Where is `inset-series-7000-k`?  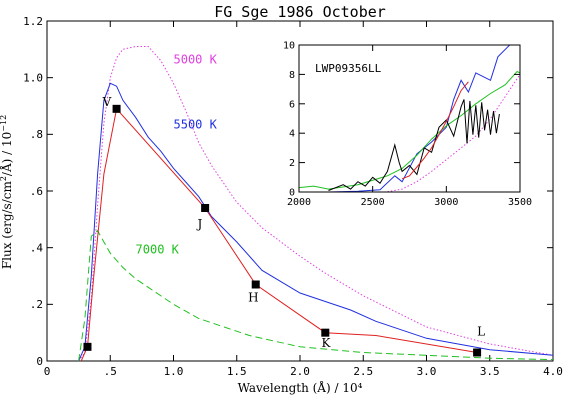 inset-series-7000-k is located at coordinates (409, 130).